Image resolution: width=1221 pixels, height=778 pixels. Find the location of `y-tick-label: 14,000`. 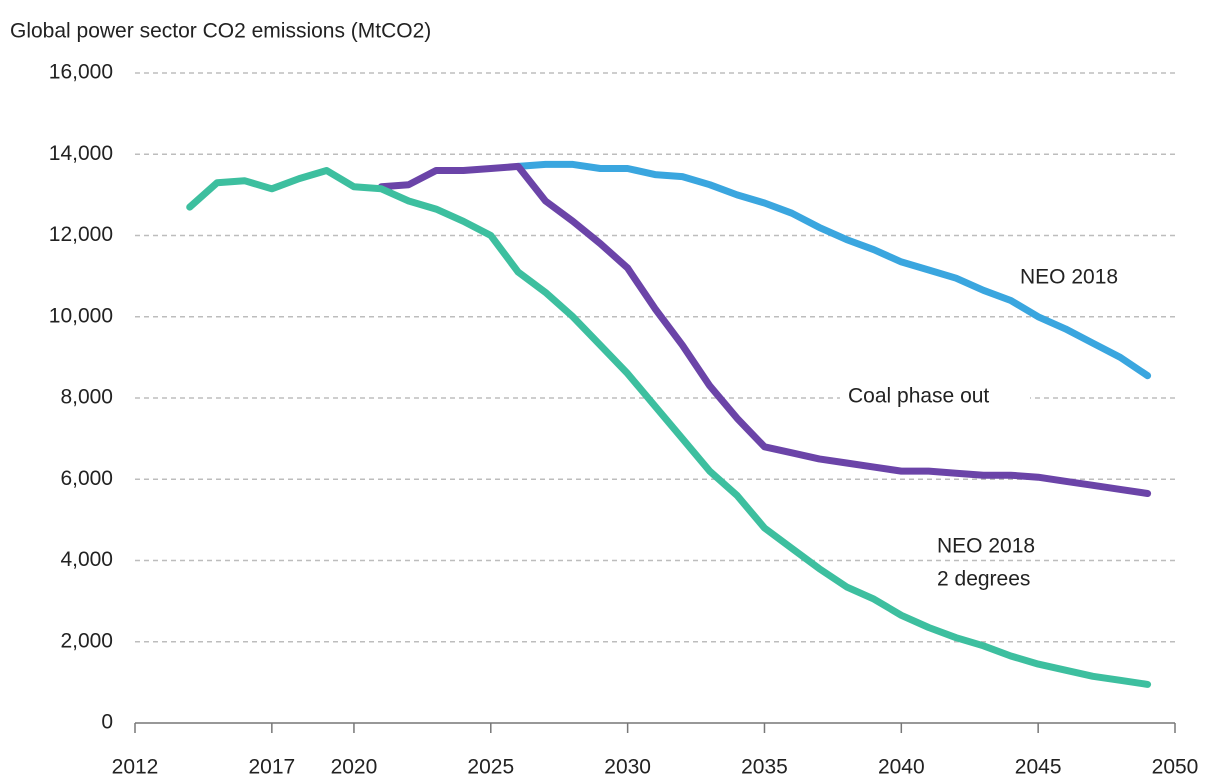

y-tick-label: 14,000 is located at coordinates (81, 153).